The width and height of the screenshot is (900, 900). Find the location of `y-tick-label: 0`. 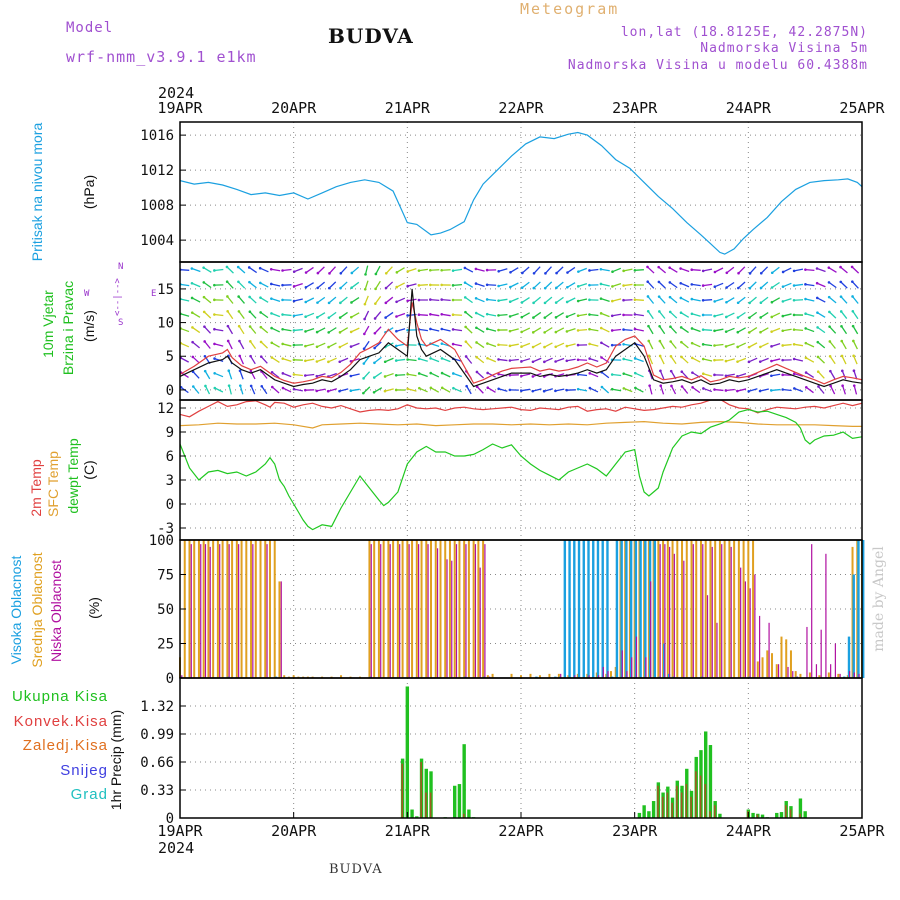

y-tick-label: 0 is located at coordinates (170, 679).